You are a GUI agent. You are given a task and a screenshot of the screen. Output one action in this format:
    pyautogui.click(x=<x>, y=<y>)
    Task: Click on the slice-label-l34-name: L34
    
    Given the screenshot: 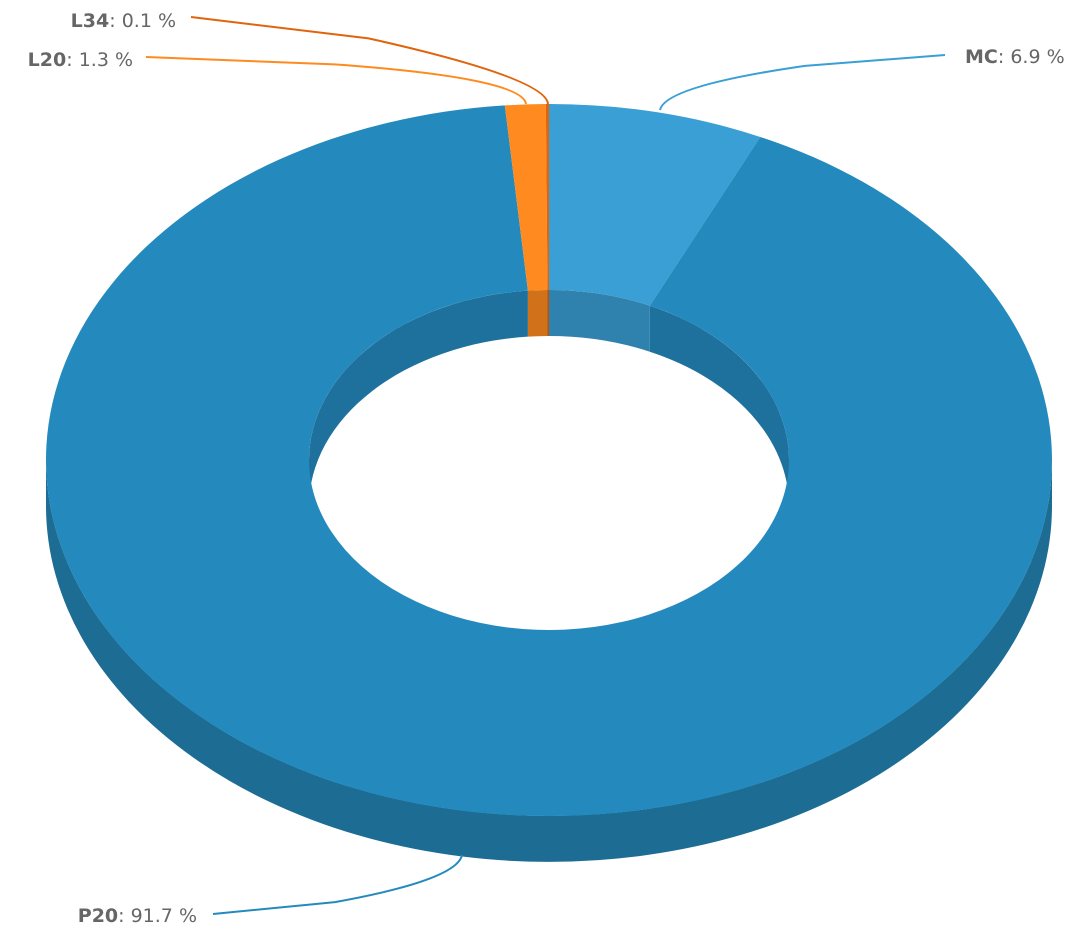 What is the action you would take?
    pyautogui.click(x=90, y=21)
    